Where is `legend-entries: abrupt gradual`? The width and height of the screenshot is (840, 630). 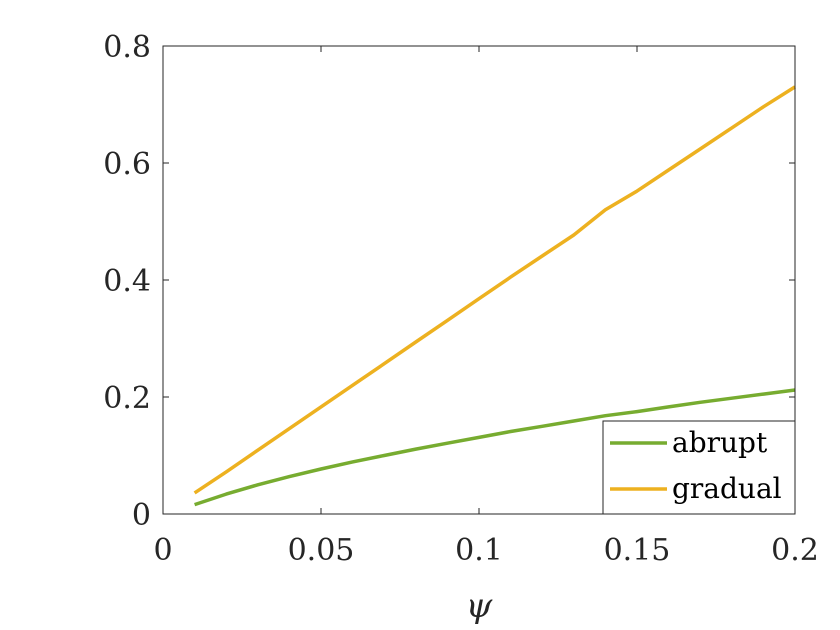 legend-entries: abrupt gradual is located at coordinates (696, 465).